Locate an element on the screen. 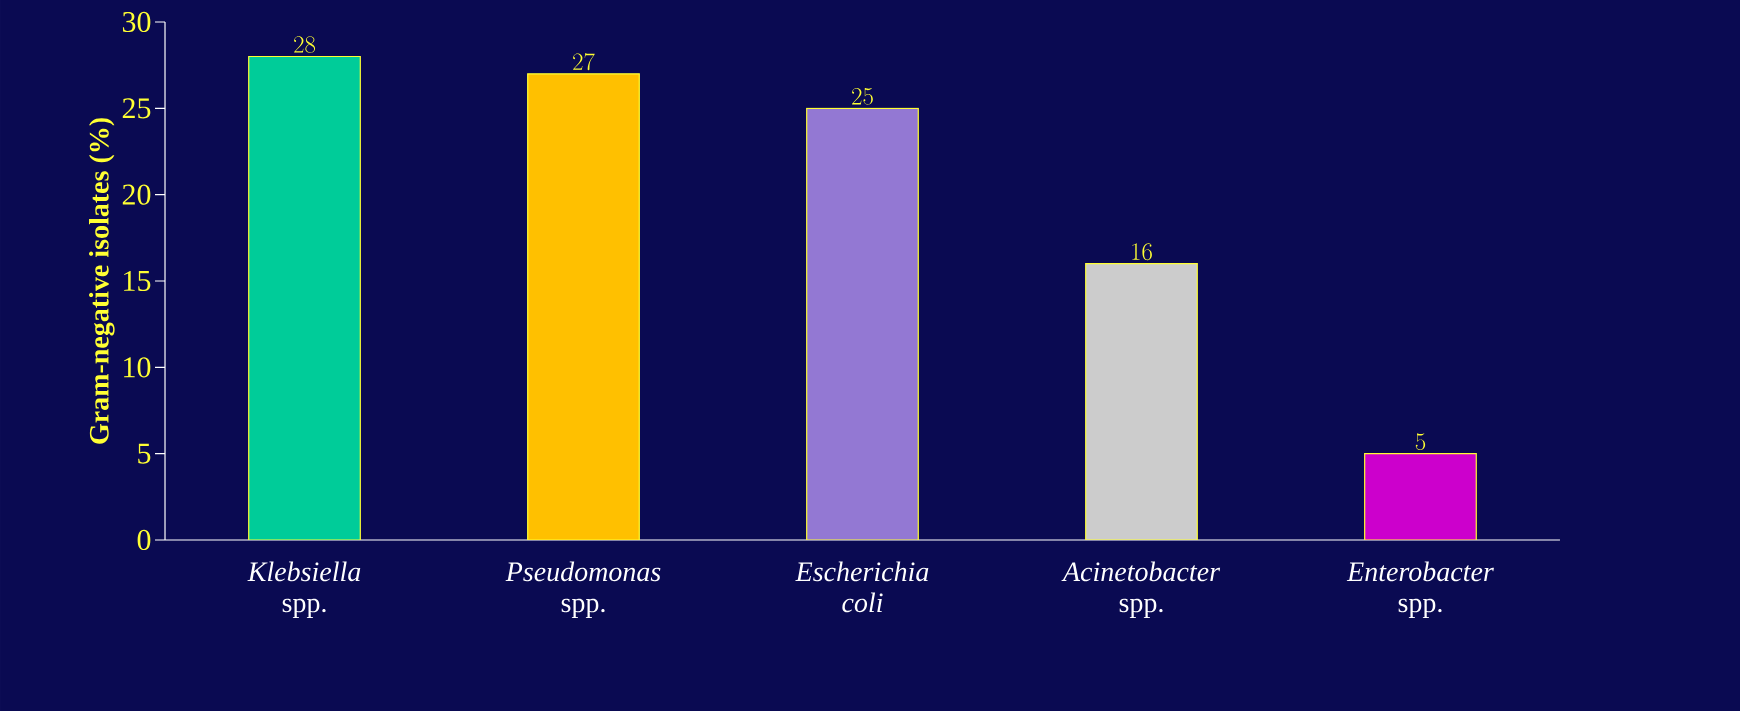 The height and width of the screenshot is (711, 1740). y-tick-label: 0 is located at coordinates (144, 540).